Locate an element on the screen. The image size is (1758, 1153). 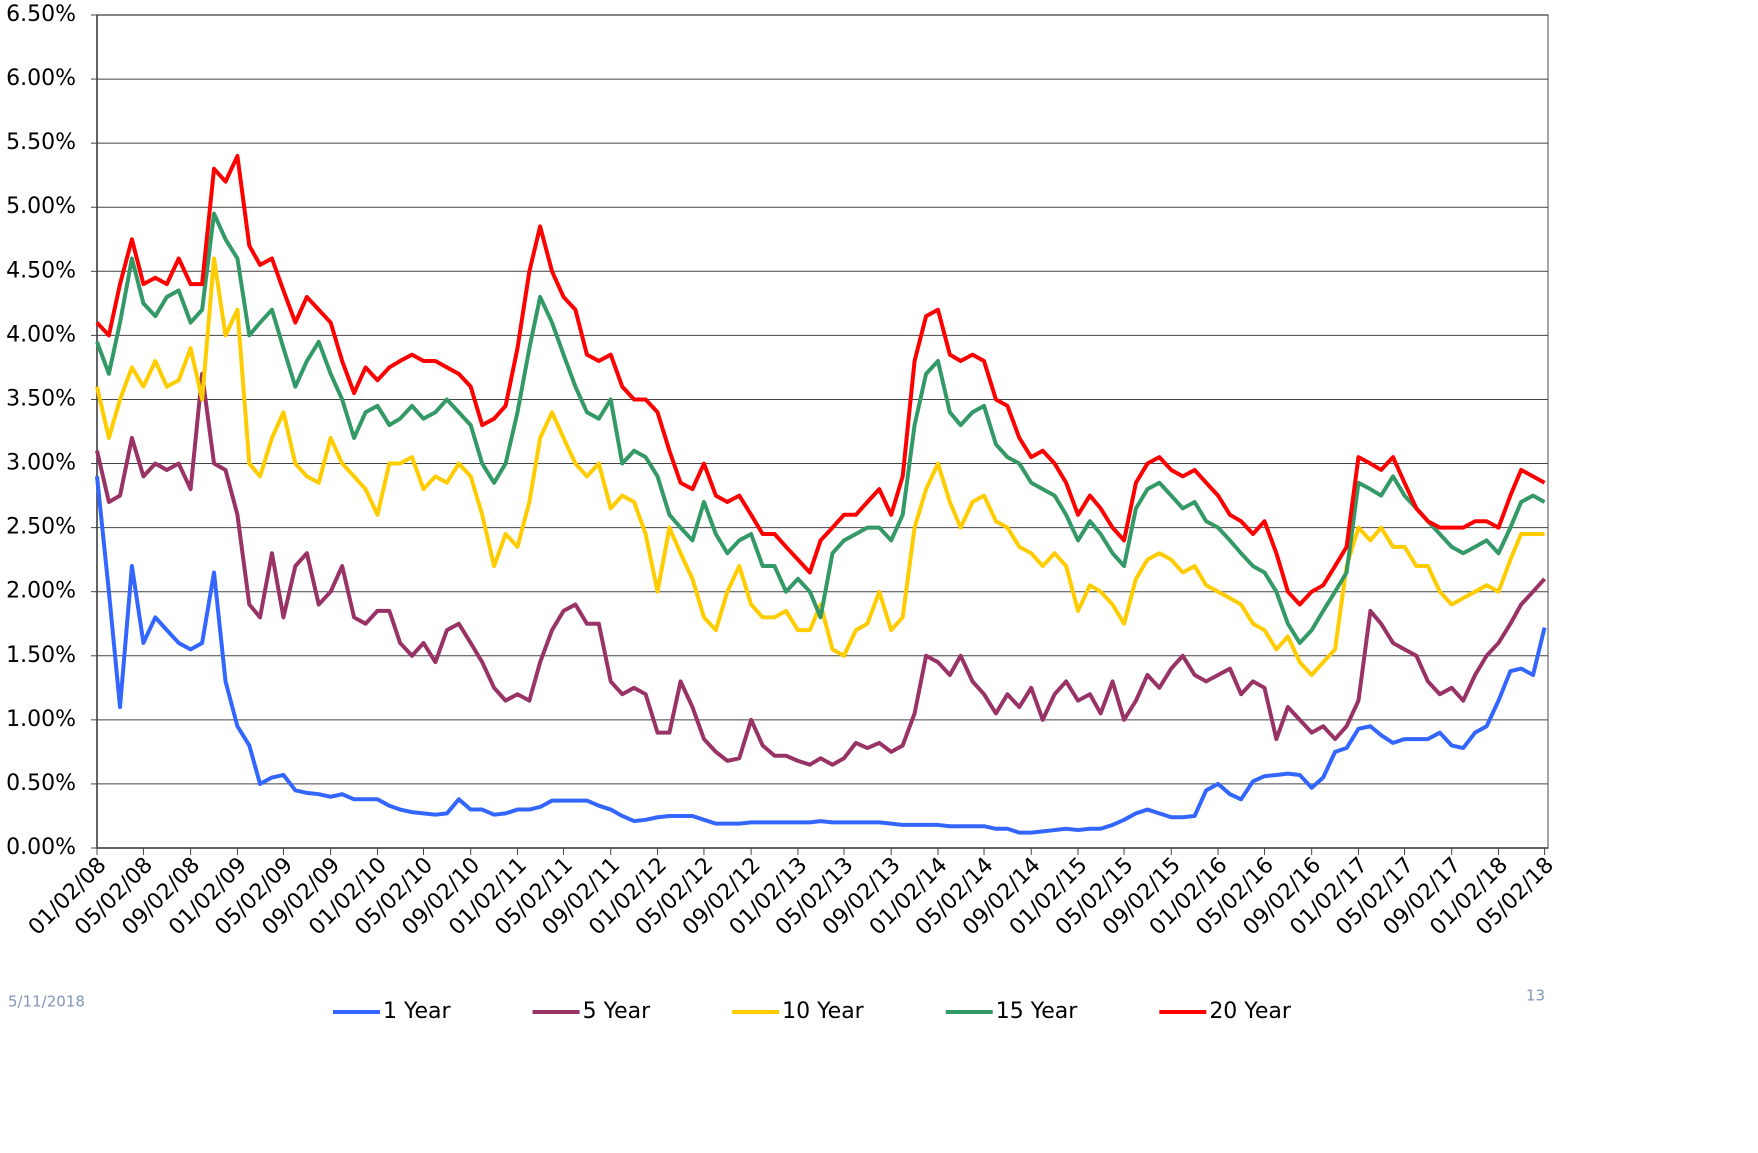
y-tick-label: 6.50% is located at coordinates (41, 14).